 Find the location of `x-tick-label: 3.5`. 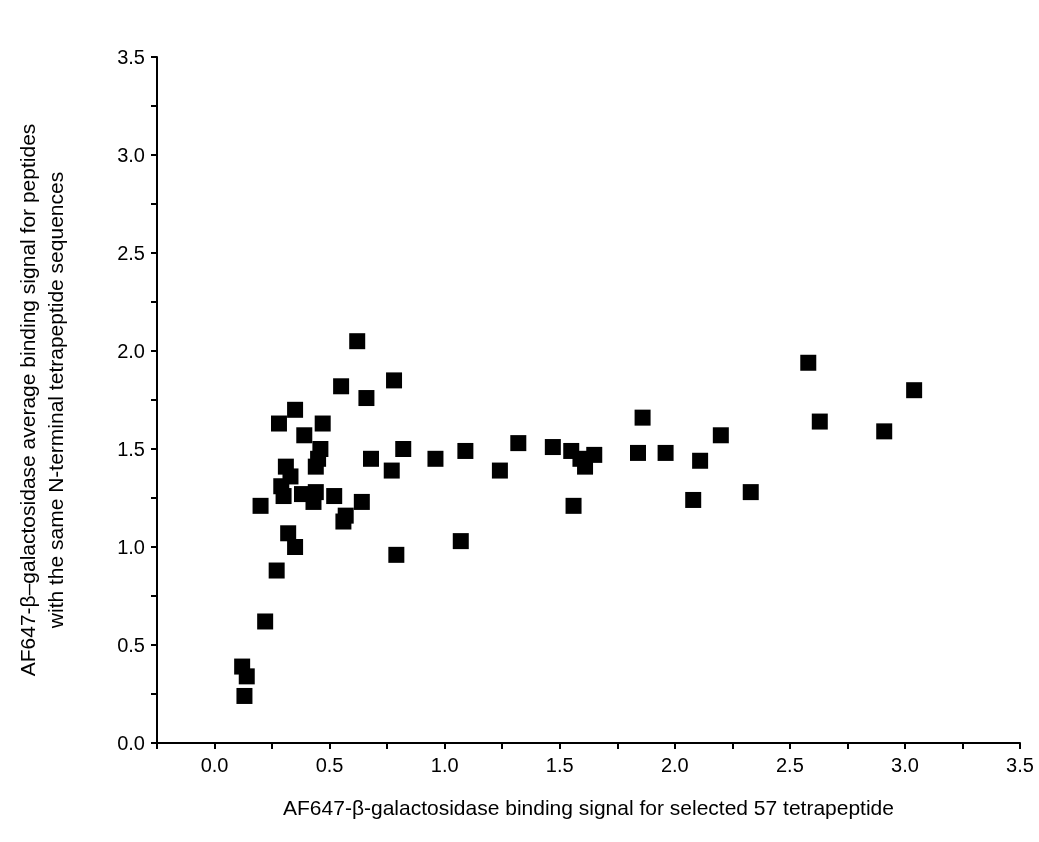

x-tick-label: 3.5 is located at coordinates (1020, 765).